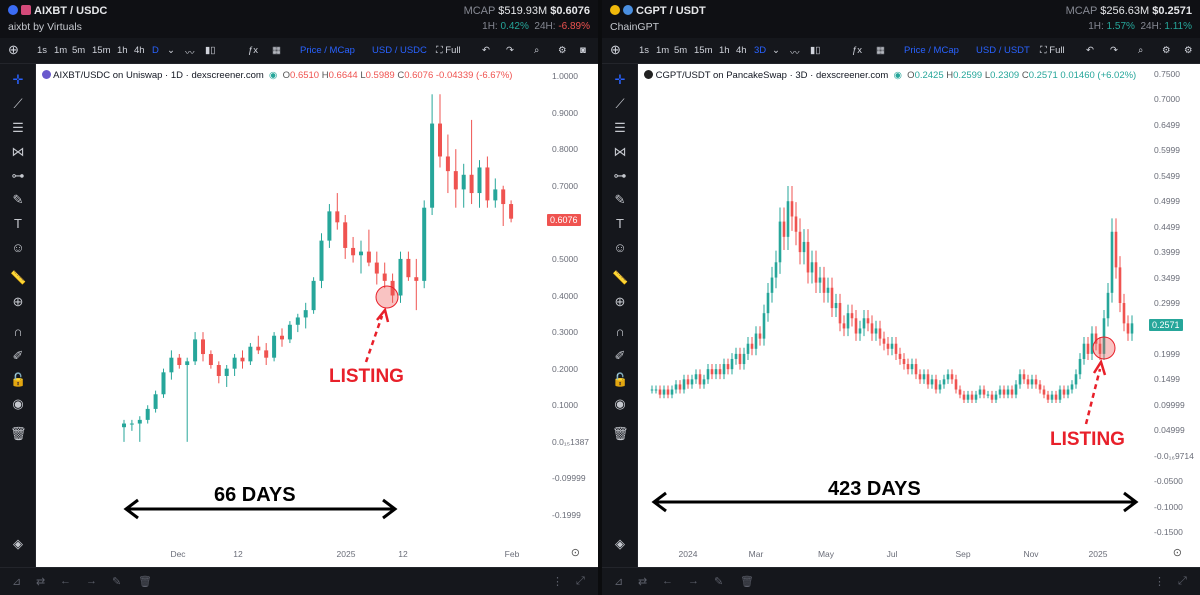 This screenshot has width=1200, height=595. What do you see at coordinates (1168, 532) in the screenshot?
I see `y-tick-label: -0.1500` at bounding box center [1168, 532].